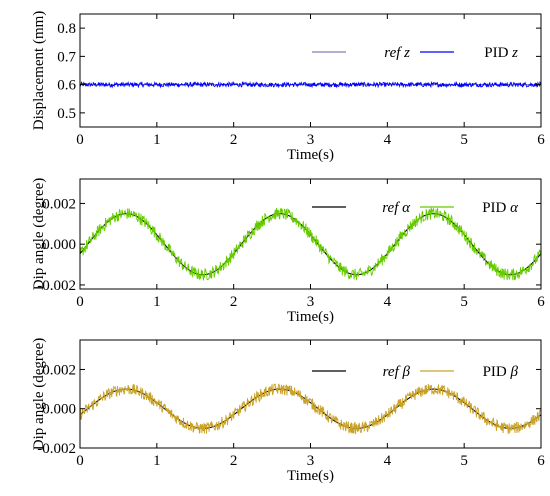 This screenshot has width=550, height=496. What do you see at coordinates (397, 372) in the screenshot?
I see `legend-label: ref β` at bounding box center [397, 372].